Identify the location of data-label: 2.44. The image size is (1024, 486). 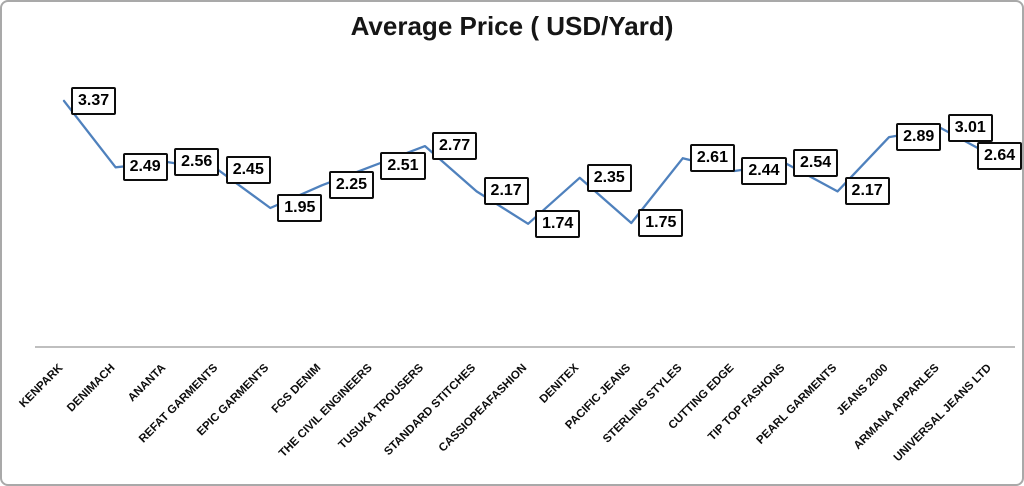
(764, 171).